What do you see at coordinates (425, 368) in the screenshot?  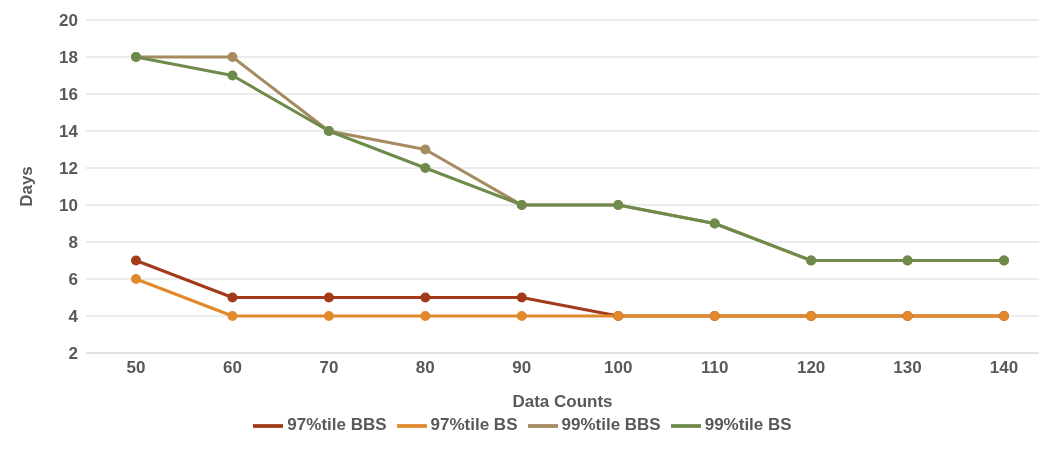 I see `x-tick-label: 80` at bounding box center [425, 368].